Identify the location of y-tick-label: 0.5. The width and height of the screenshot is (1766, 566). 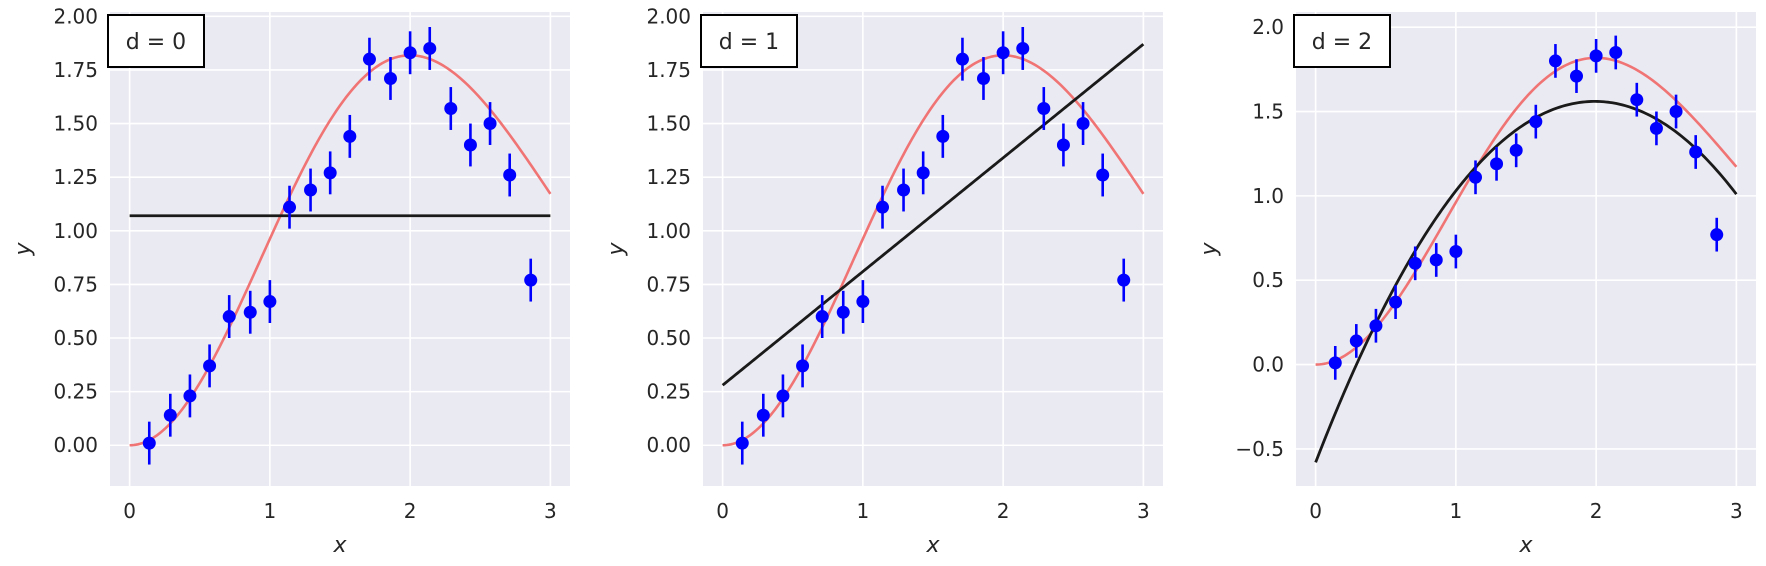
(1268, 280).